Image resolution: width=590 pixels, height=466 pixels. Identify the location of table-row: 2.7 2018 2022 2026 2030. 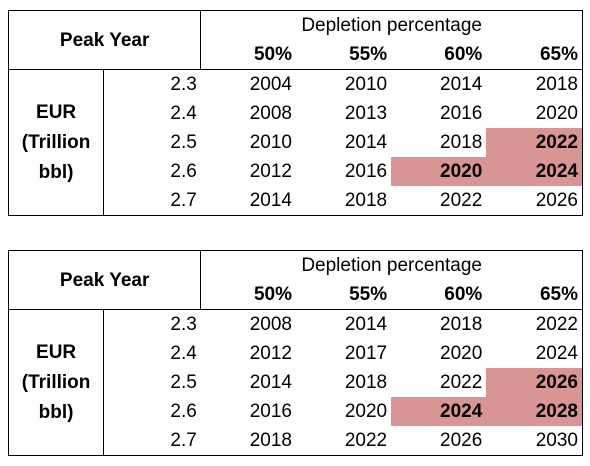
(296, 441).